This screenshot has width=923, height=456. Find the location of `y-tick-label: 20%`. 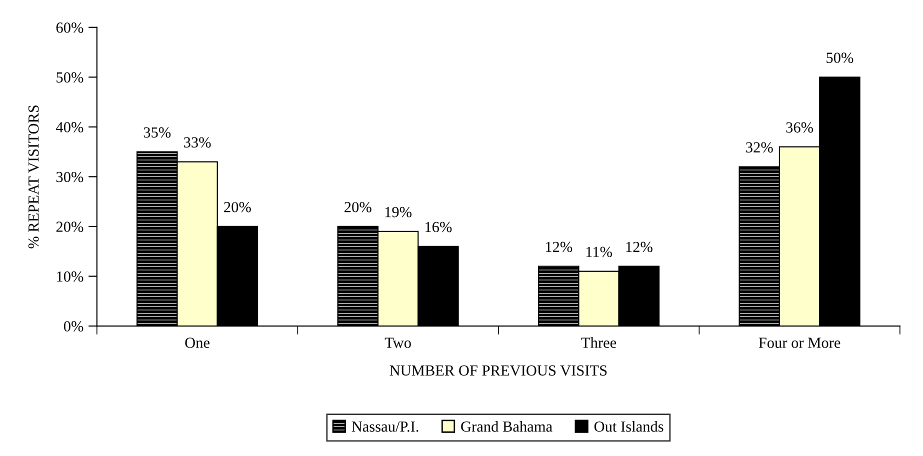

y-tick-label: 20% is located at coordinates (70, 227).